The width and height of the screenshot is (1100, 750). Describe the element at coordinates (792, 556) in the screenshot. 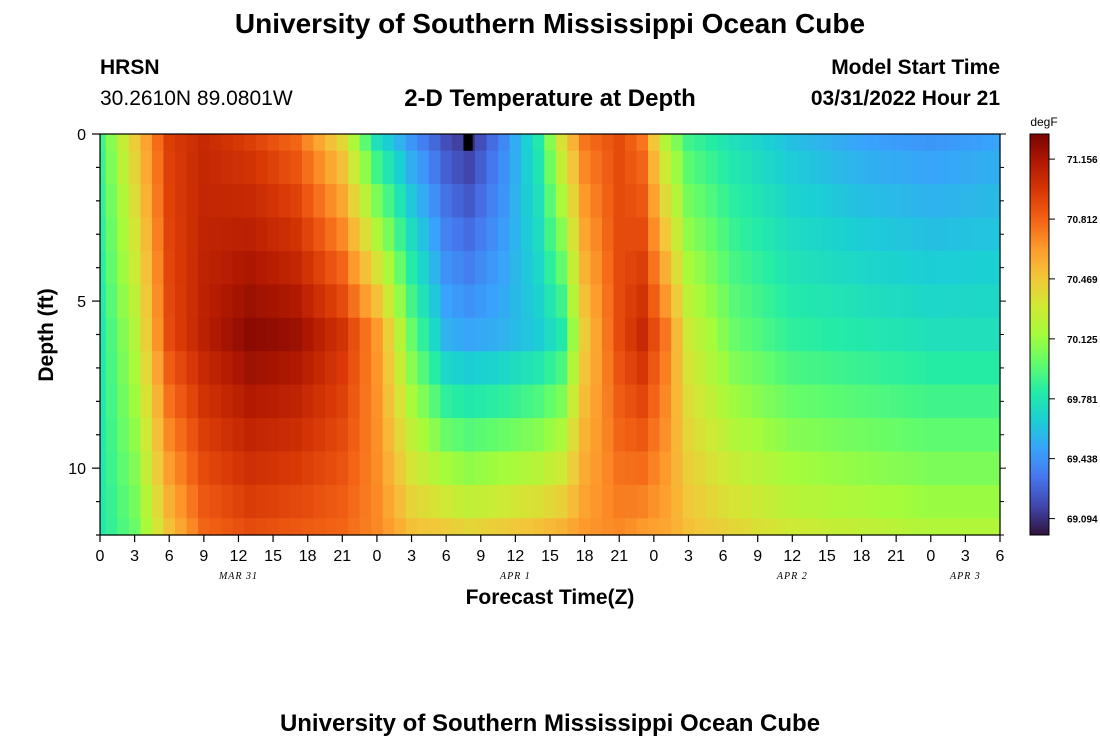

I see `x-tick-label: 12` at that location.